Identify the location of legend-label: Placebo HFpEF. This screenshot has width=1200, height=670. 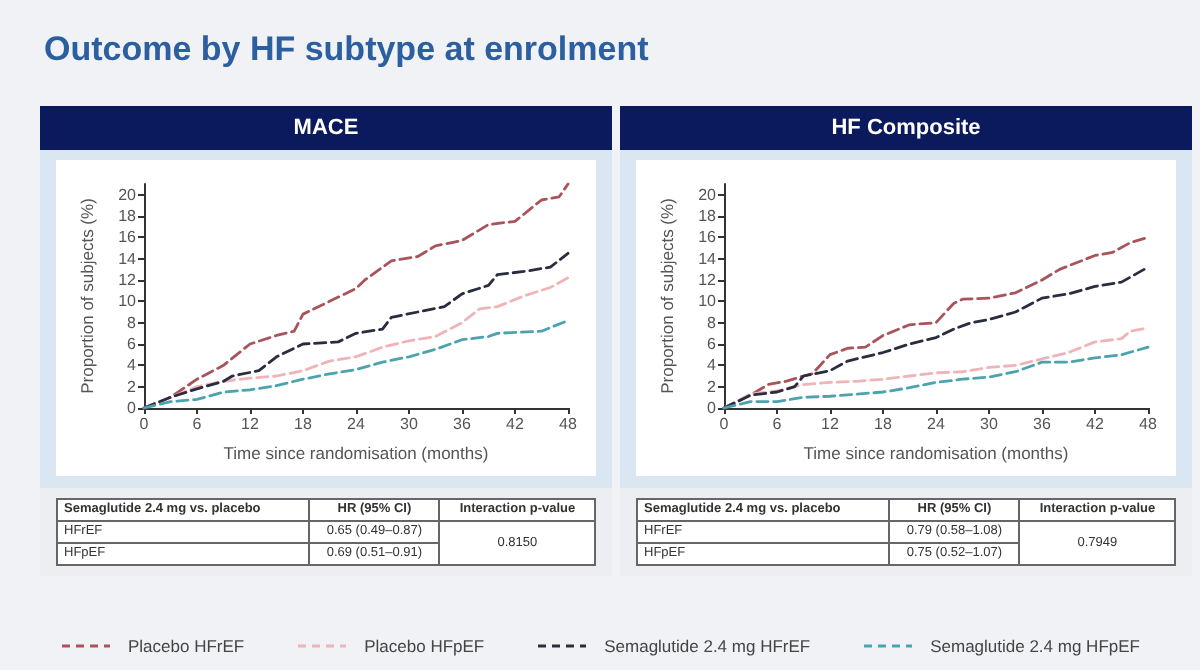
(424, 646).